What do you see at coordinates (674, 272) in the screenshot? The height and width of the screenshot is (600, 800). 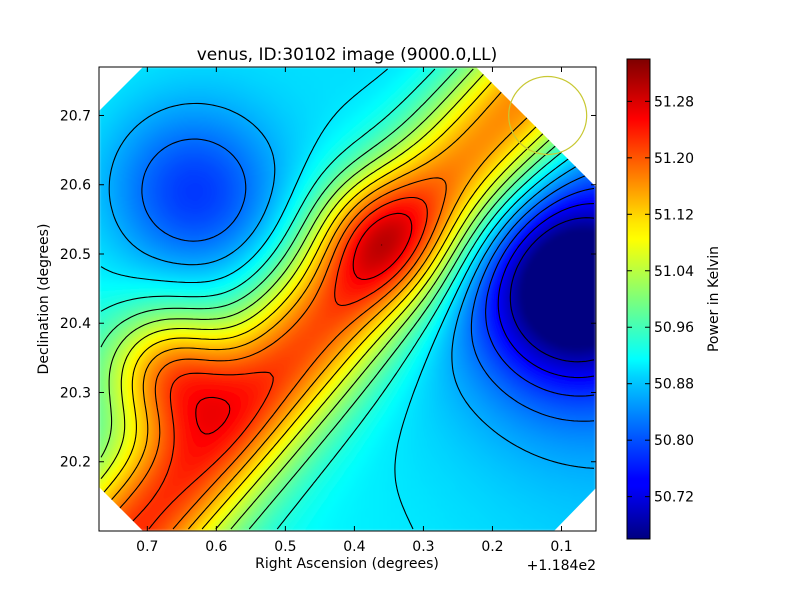 I see `colorbar-tick-label-3: 51.04` at bounding box center [674, 272].